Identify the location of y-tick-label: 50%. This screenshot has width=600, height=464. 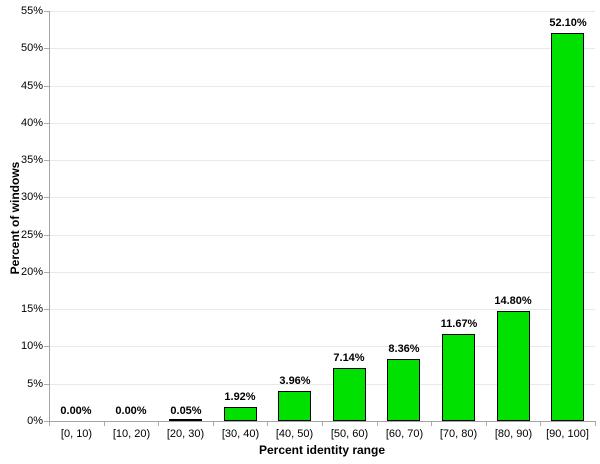
(31, 48).